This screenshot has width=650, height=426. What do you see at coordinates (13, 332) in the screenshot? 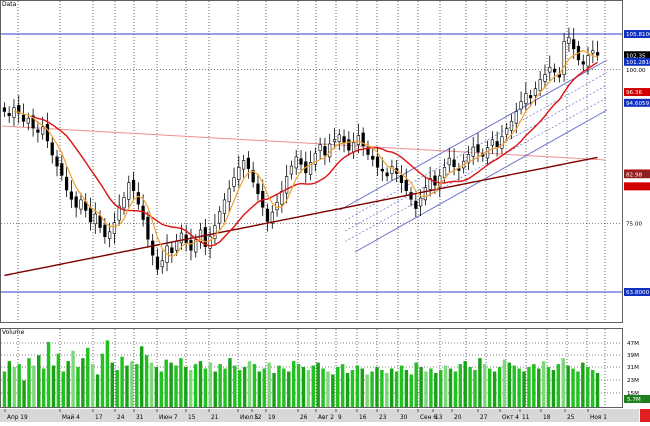
I see `volume-title: Volume` at bounding box center [13, 332].